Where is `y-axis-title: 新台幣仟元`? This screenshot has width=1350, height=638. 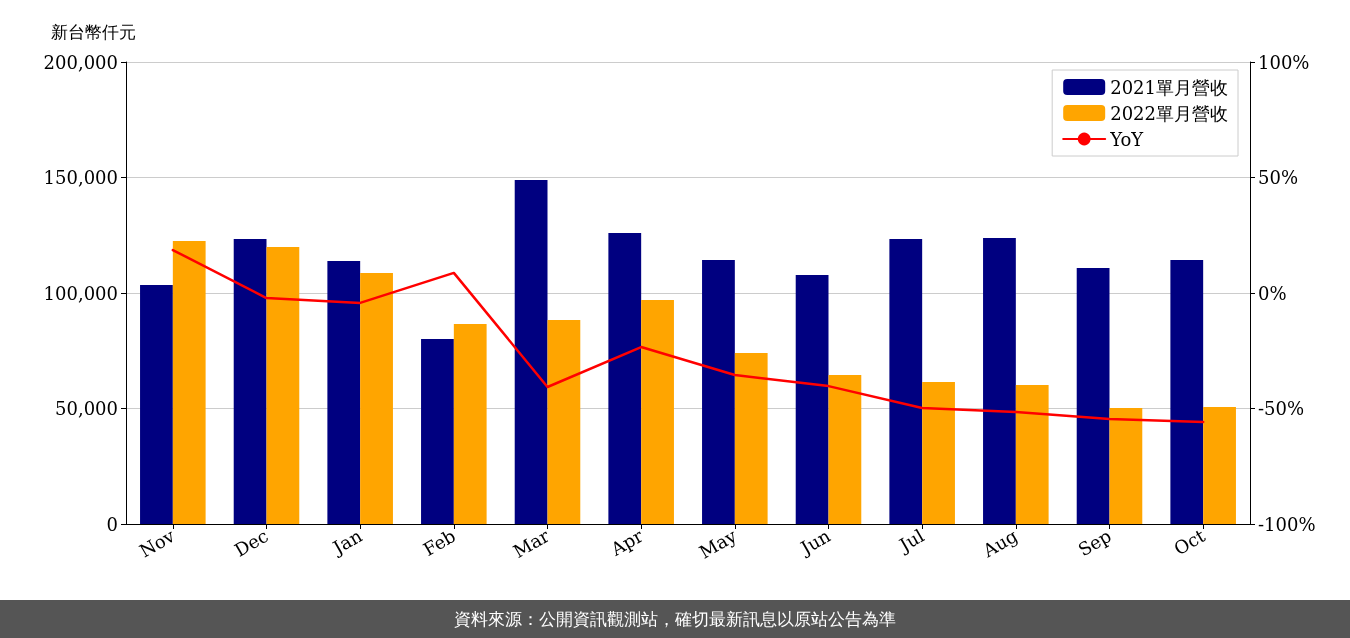 y-axis-title: 新台幣仟元 is located at coordinates (93, 31).